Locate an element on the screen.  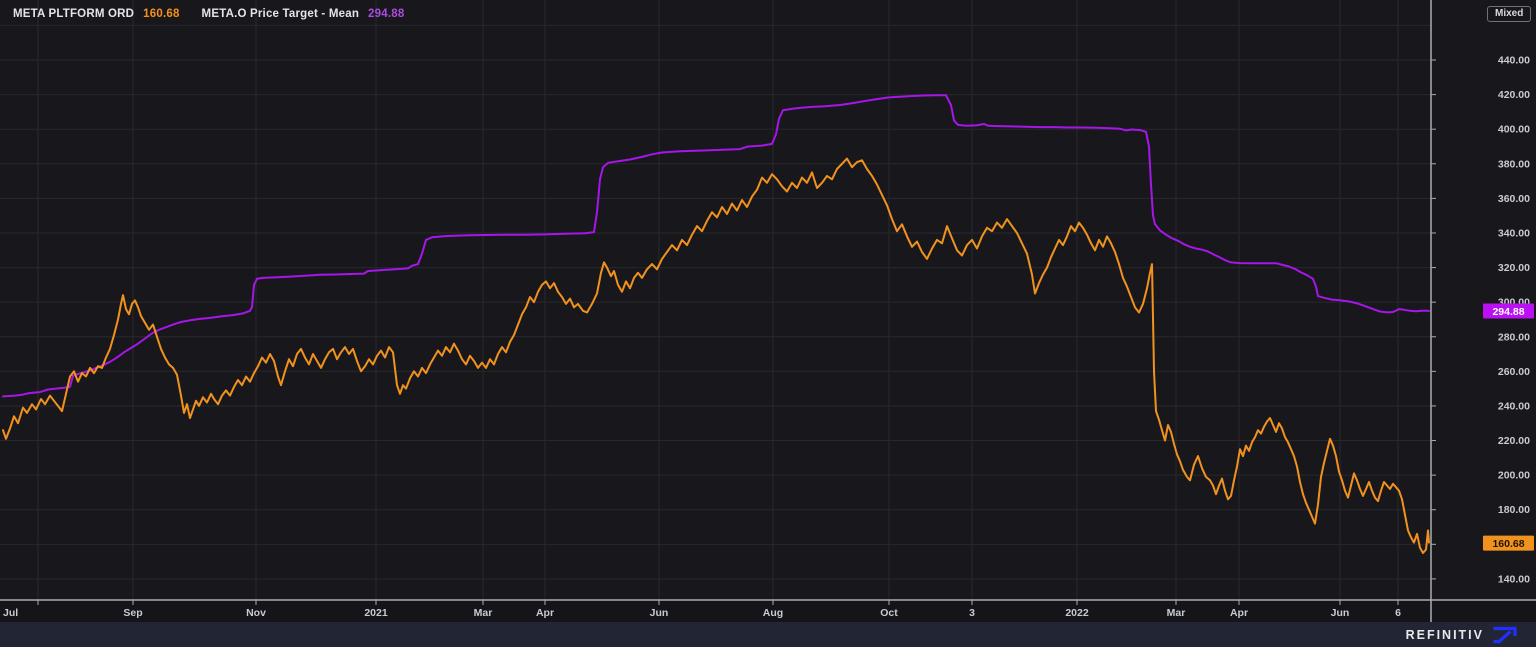
y-axis-label: 400.00 is located at coordinates (1514, 130).